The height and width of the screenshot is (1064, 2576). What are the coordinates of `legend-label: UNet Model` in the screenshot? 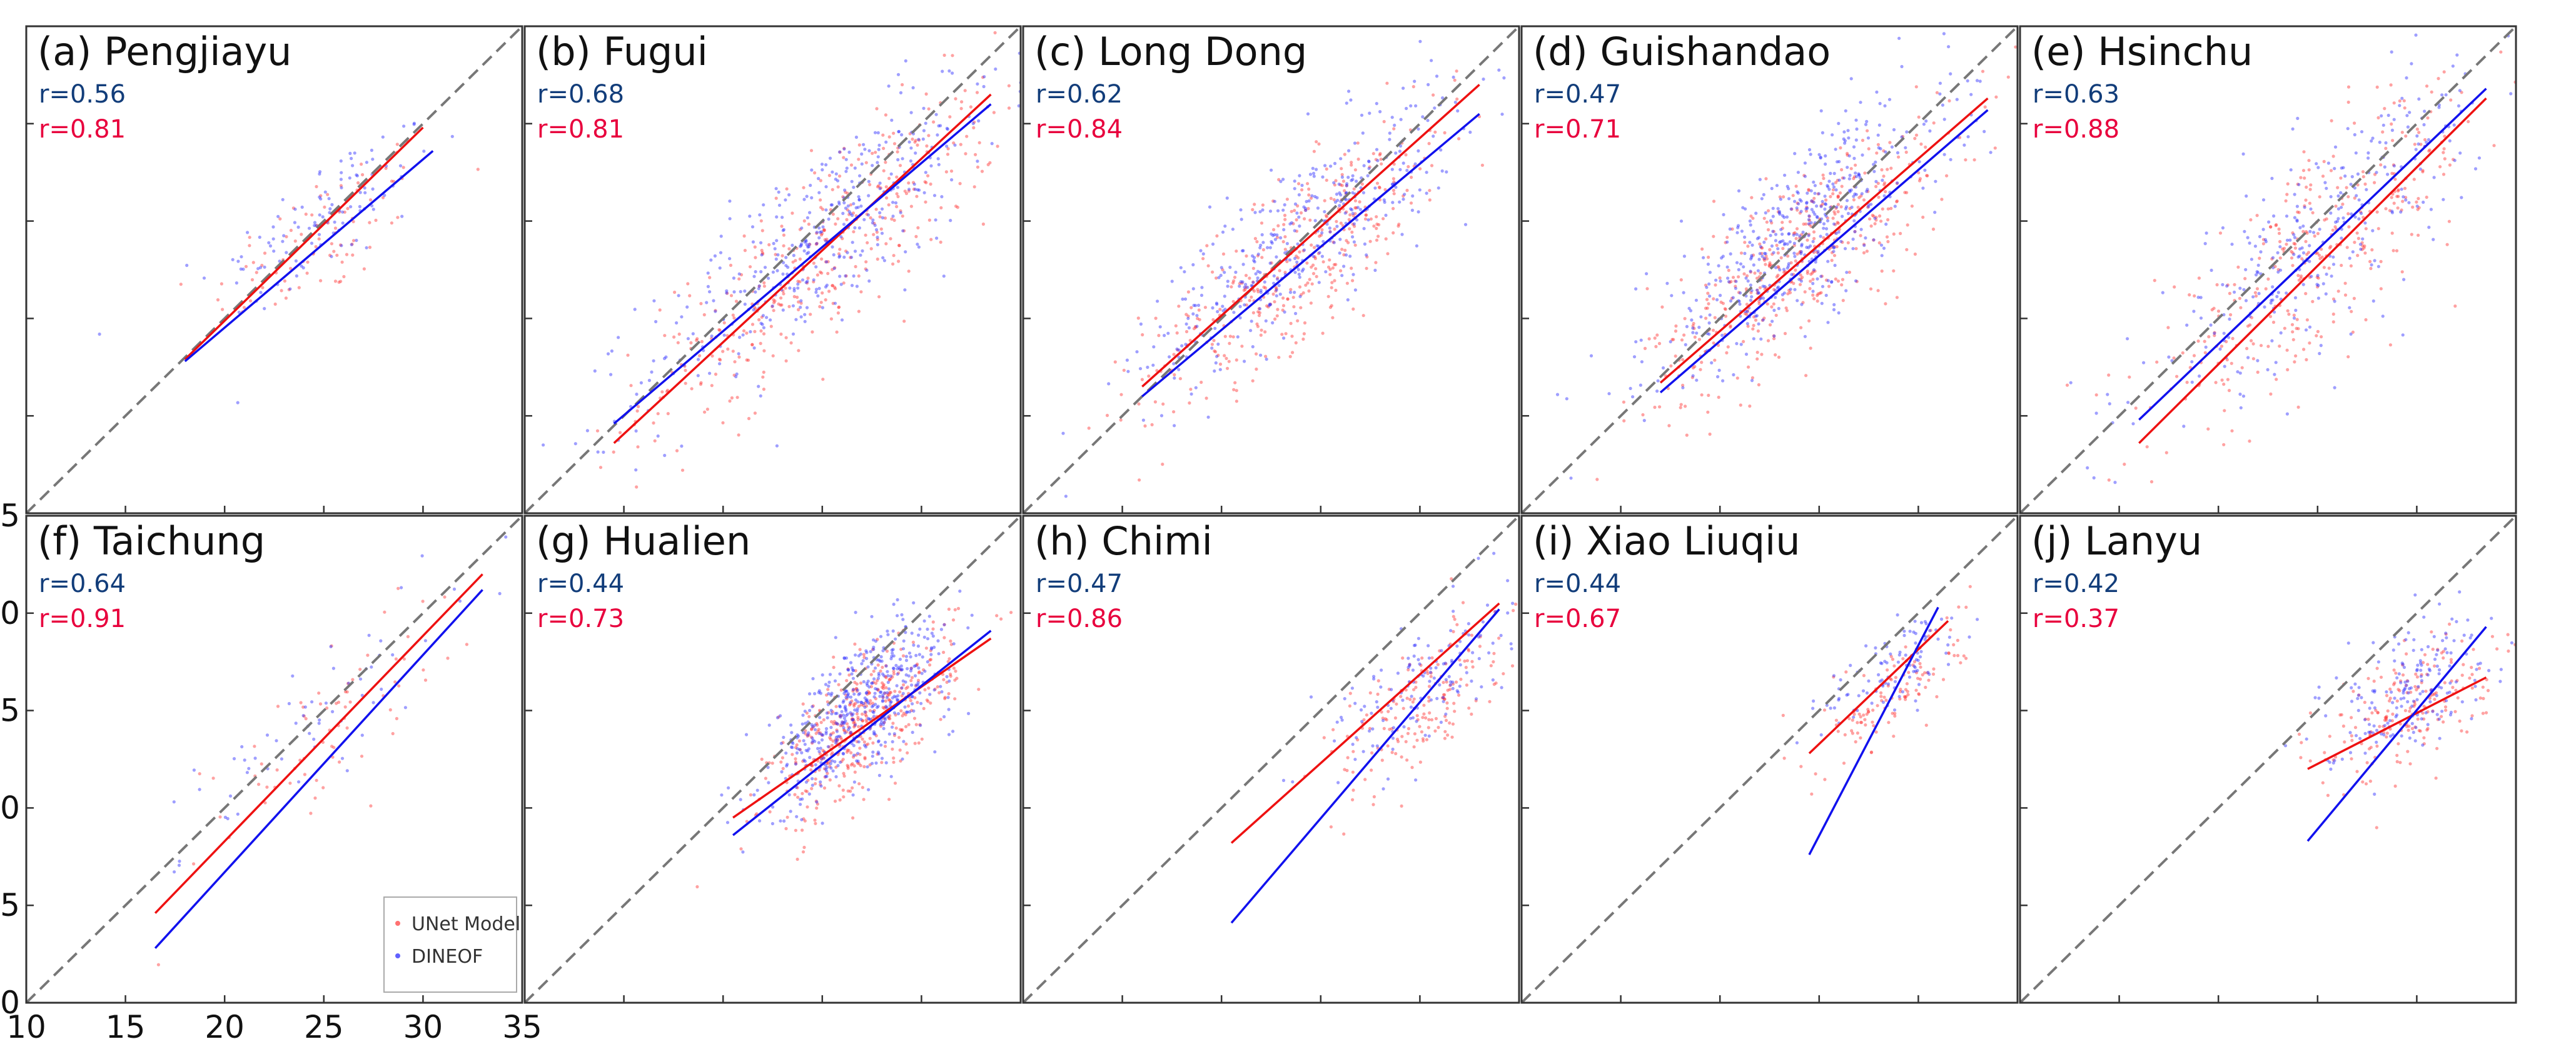 It's located at (466, 924).